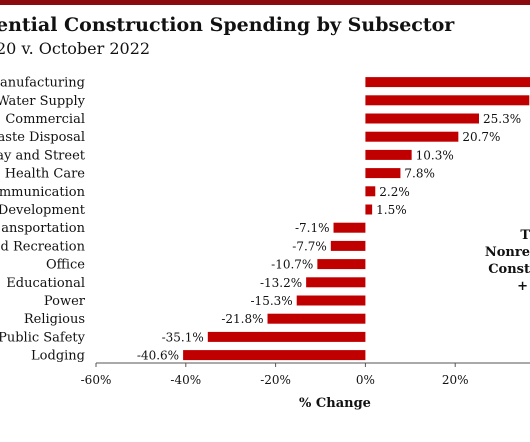 The width and height of the screenshot is (530, 442). I want to click on data-label: -10.7%, so click(292, 265).